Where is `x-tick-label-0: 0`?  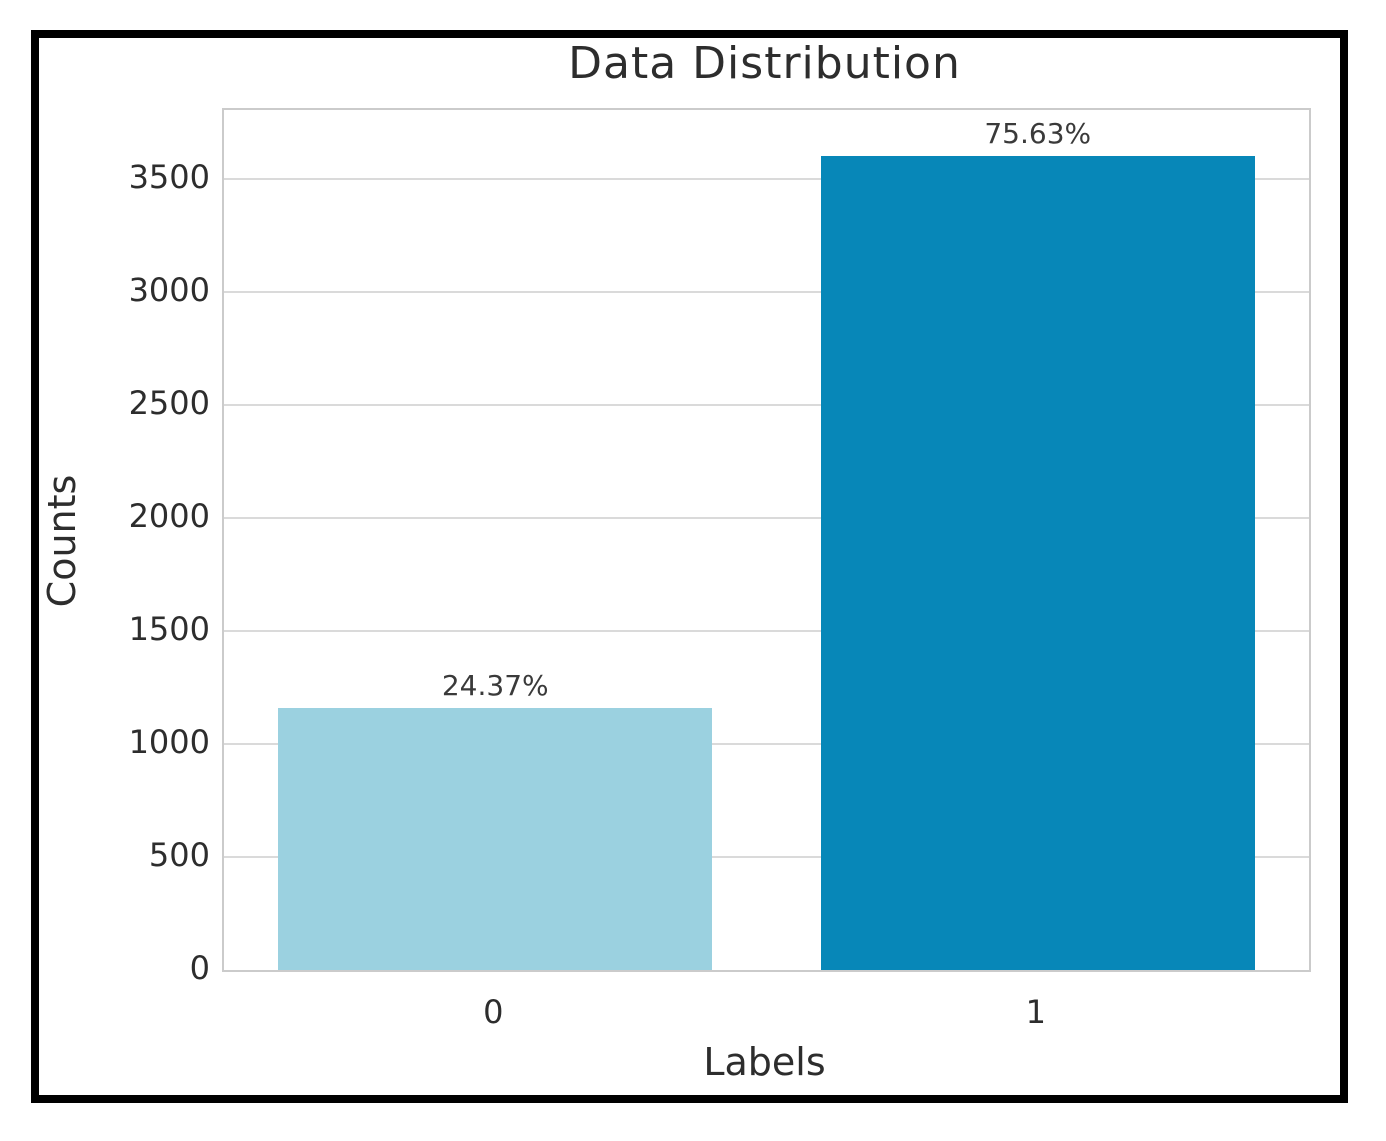
x-tick-label-0: 0 is located at coordinates (493, 1012).